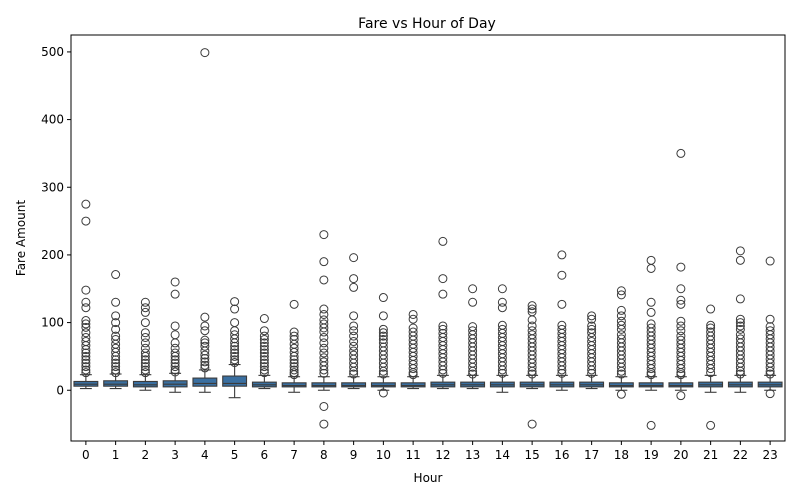  What do you see at coordinates (21, 238) in the screenshot?
I see `y-axis-title: Fare Amount` at bounding box center [21, 238].